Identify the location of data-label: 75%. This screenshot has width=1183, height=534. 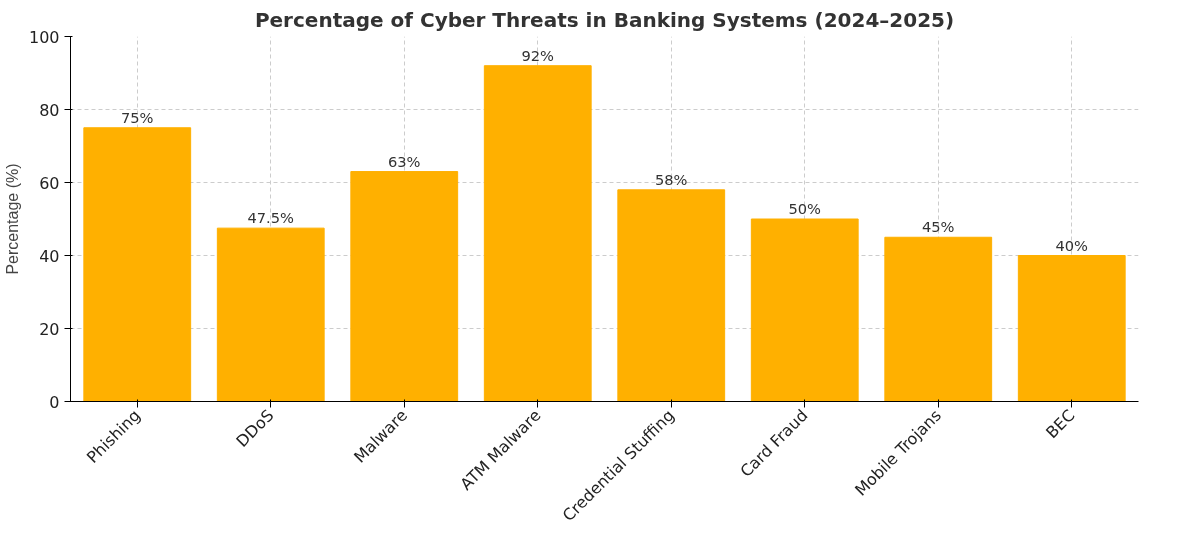
(137, 117).